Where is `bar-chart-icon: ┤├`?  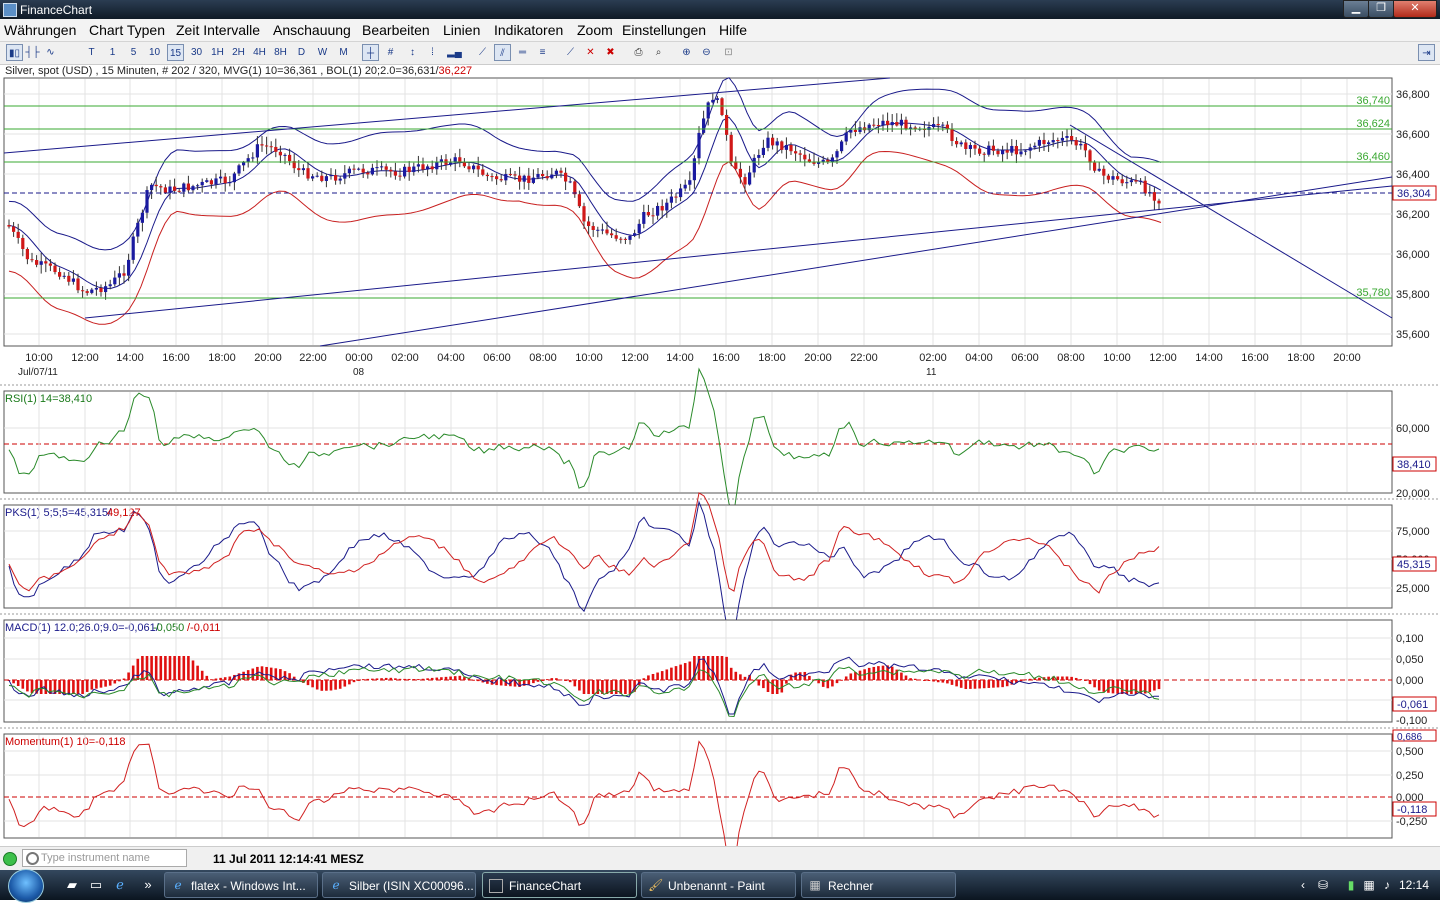
bar-chart-icon: ┤├ is located at coordinates (32, 52).